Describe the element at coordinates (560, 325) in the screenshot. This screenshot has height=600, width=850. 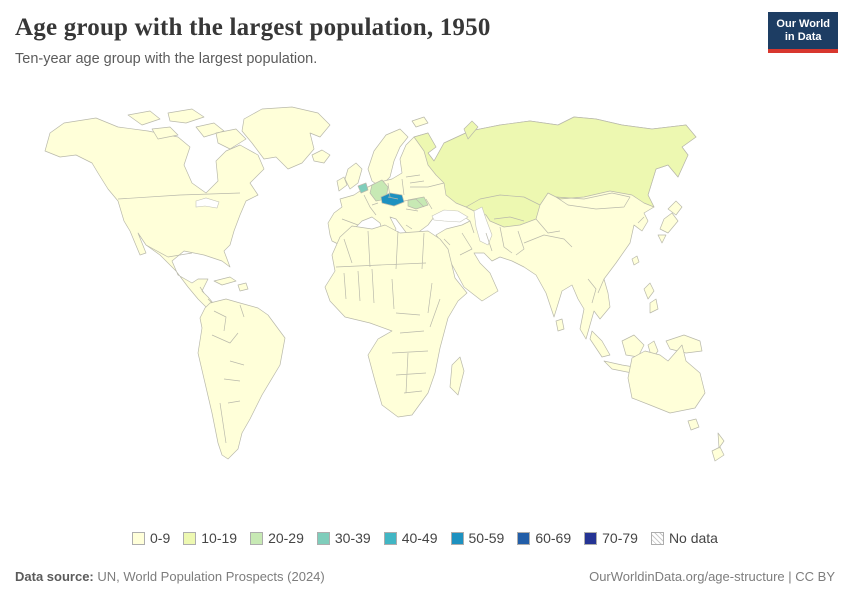
I see `map-region-sri-lanka` at that location.